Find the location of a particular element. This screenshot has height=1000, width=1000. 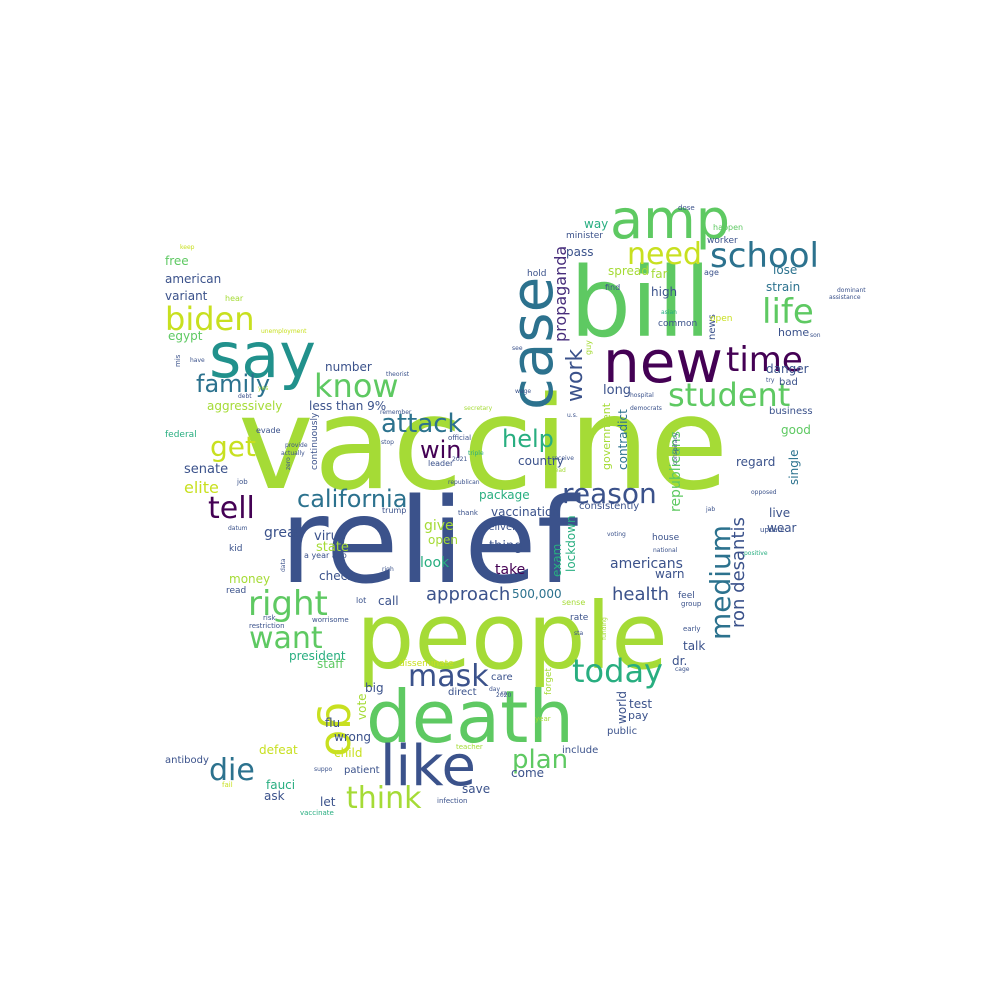

word-leader: leader is located at coordinates (441, 463).